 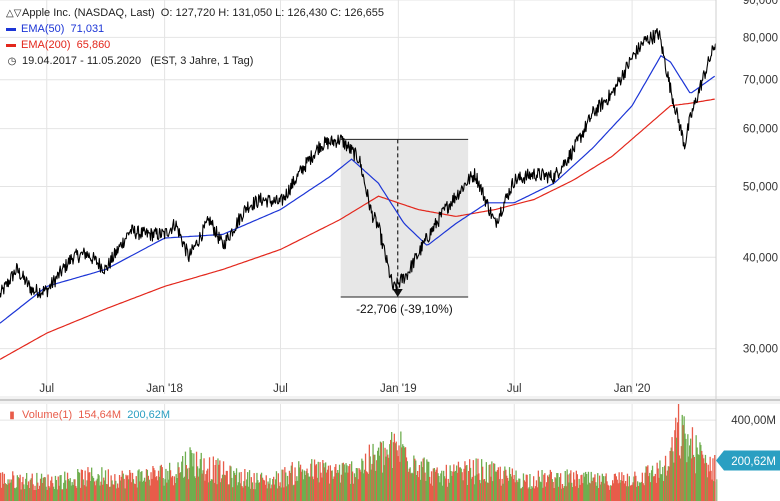 I want to click on y-tick-label: 30,000, so click(x=760, y=350).